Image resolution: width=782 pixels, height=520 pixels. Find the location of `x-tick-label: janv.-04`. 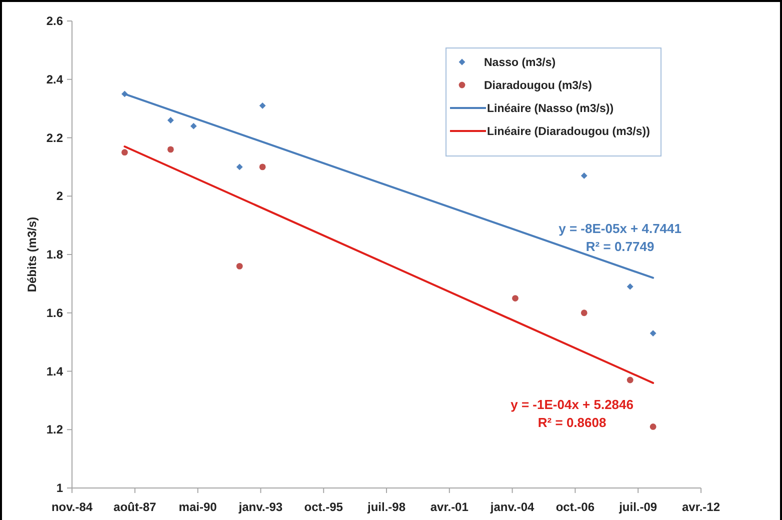

x-tick-label: janv.-04 is located at coordinates (512, 507).